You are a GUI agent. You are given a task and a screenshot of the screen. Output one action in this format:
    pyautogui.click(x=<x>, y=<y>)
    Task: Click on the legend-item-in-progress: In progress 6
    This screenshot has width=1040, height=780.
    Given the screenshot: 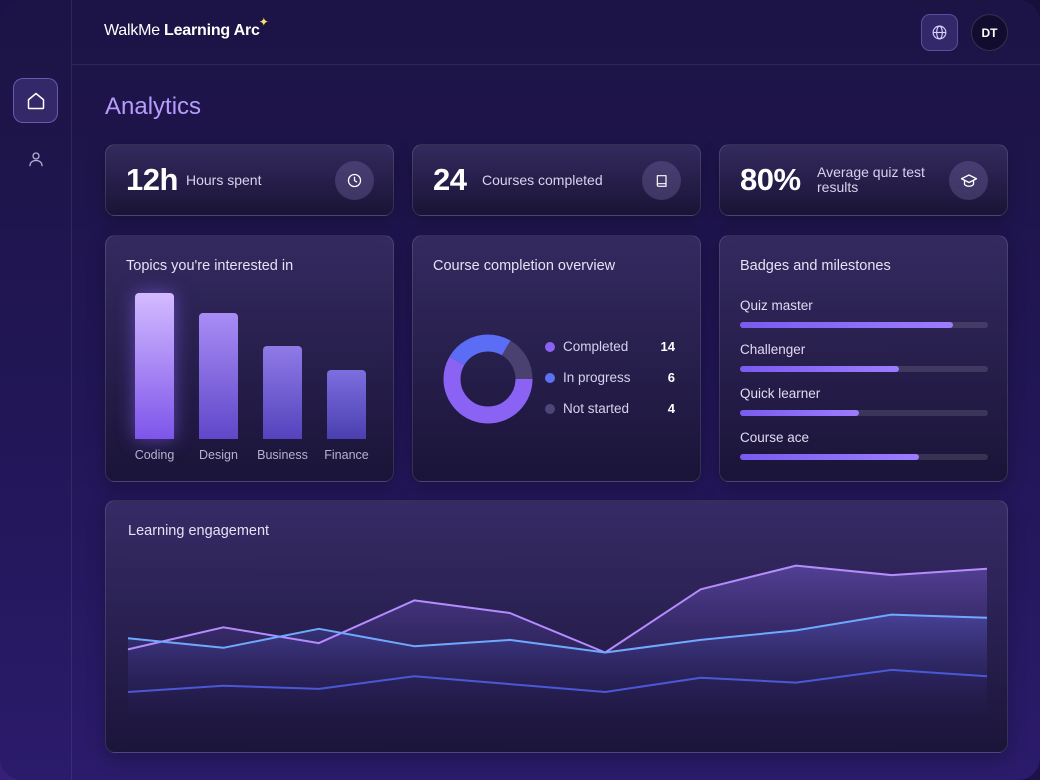 What is the action you would take?
    pyautogui.click(x=610, y=378)
    